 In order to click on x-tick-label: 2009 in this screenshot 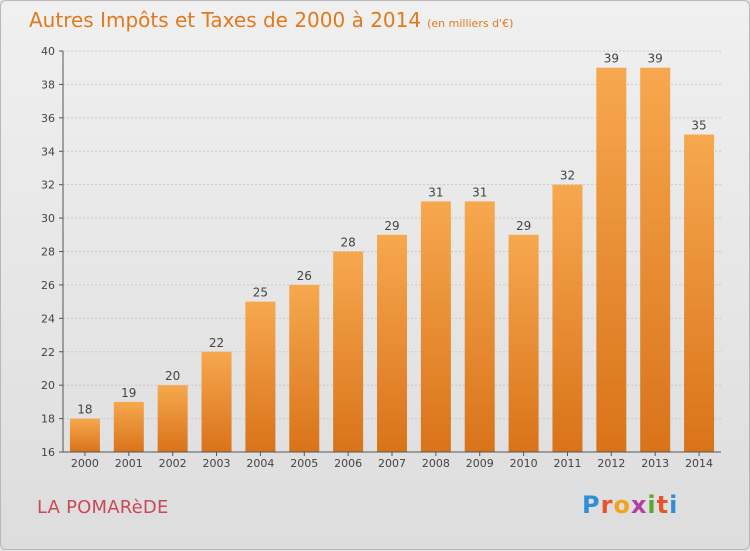, I will do `click(480, 463)`.